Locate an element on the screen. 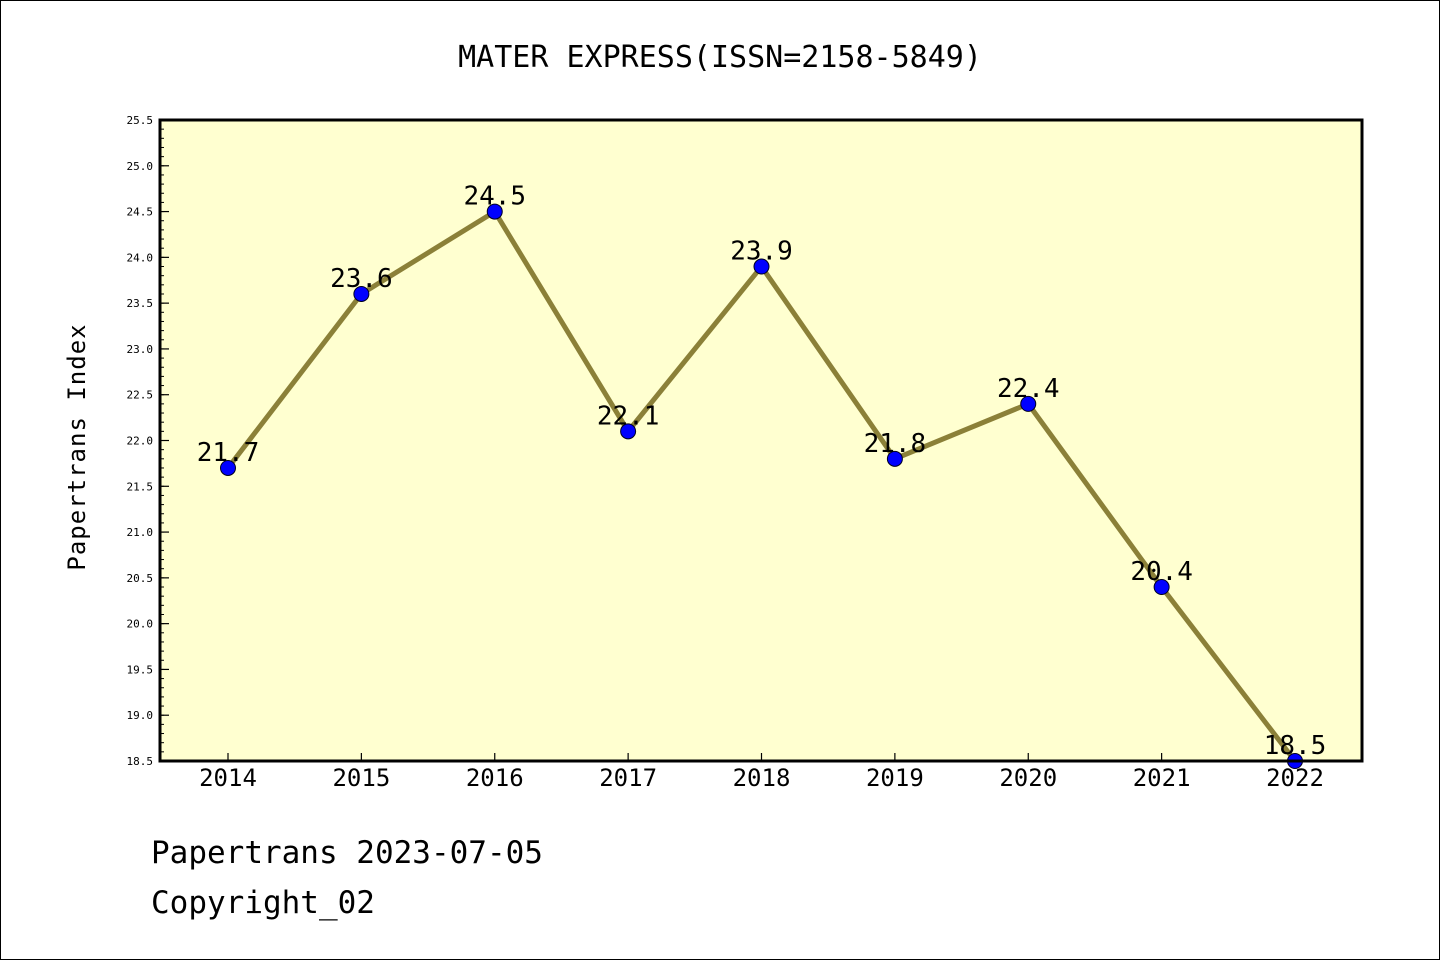 The image size is (1440, 960). data-label: 23.6 is located at coordinates (361, 279).